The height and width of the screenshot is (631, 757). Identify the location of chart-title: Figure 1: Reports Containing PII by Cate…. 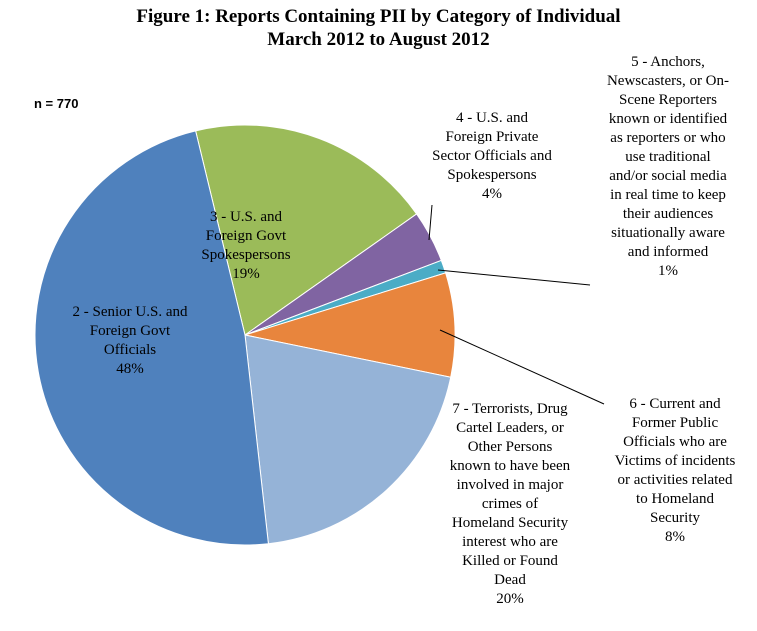
(378, 16).